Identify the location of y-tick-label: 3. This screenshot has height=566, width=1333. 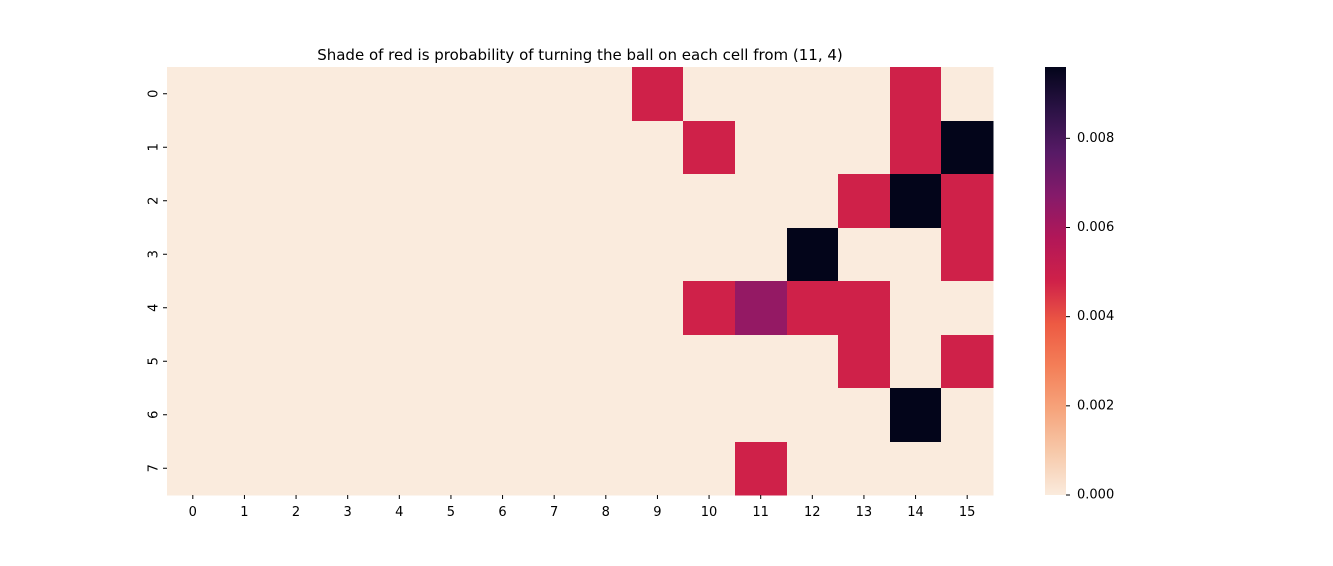
(154, 254).